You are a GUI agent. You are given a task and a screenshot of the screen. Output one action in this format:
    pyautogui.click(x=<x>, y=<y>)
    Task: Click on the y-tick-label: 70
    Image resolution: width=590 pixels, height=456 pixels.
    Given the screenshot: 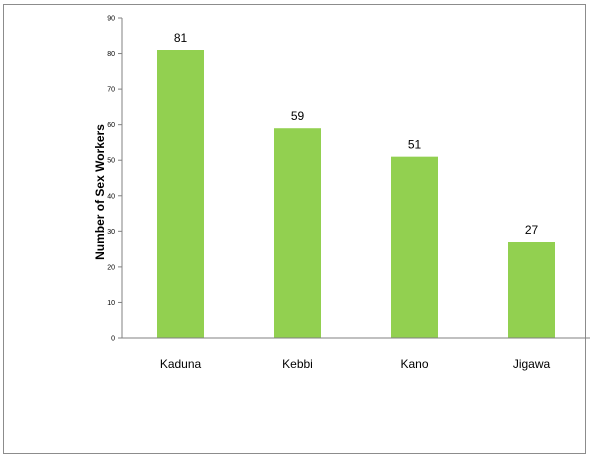 What is the action you would take?
    pyautogui.click(x=111, y=90)
    